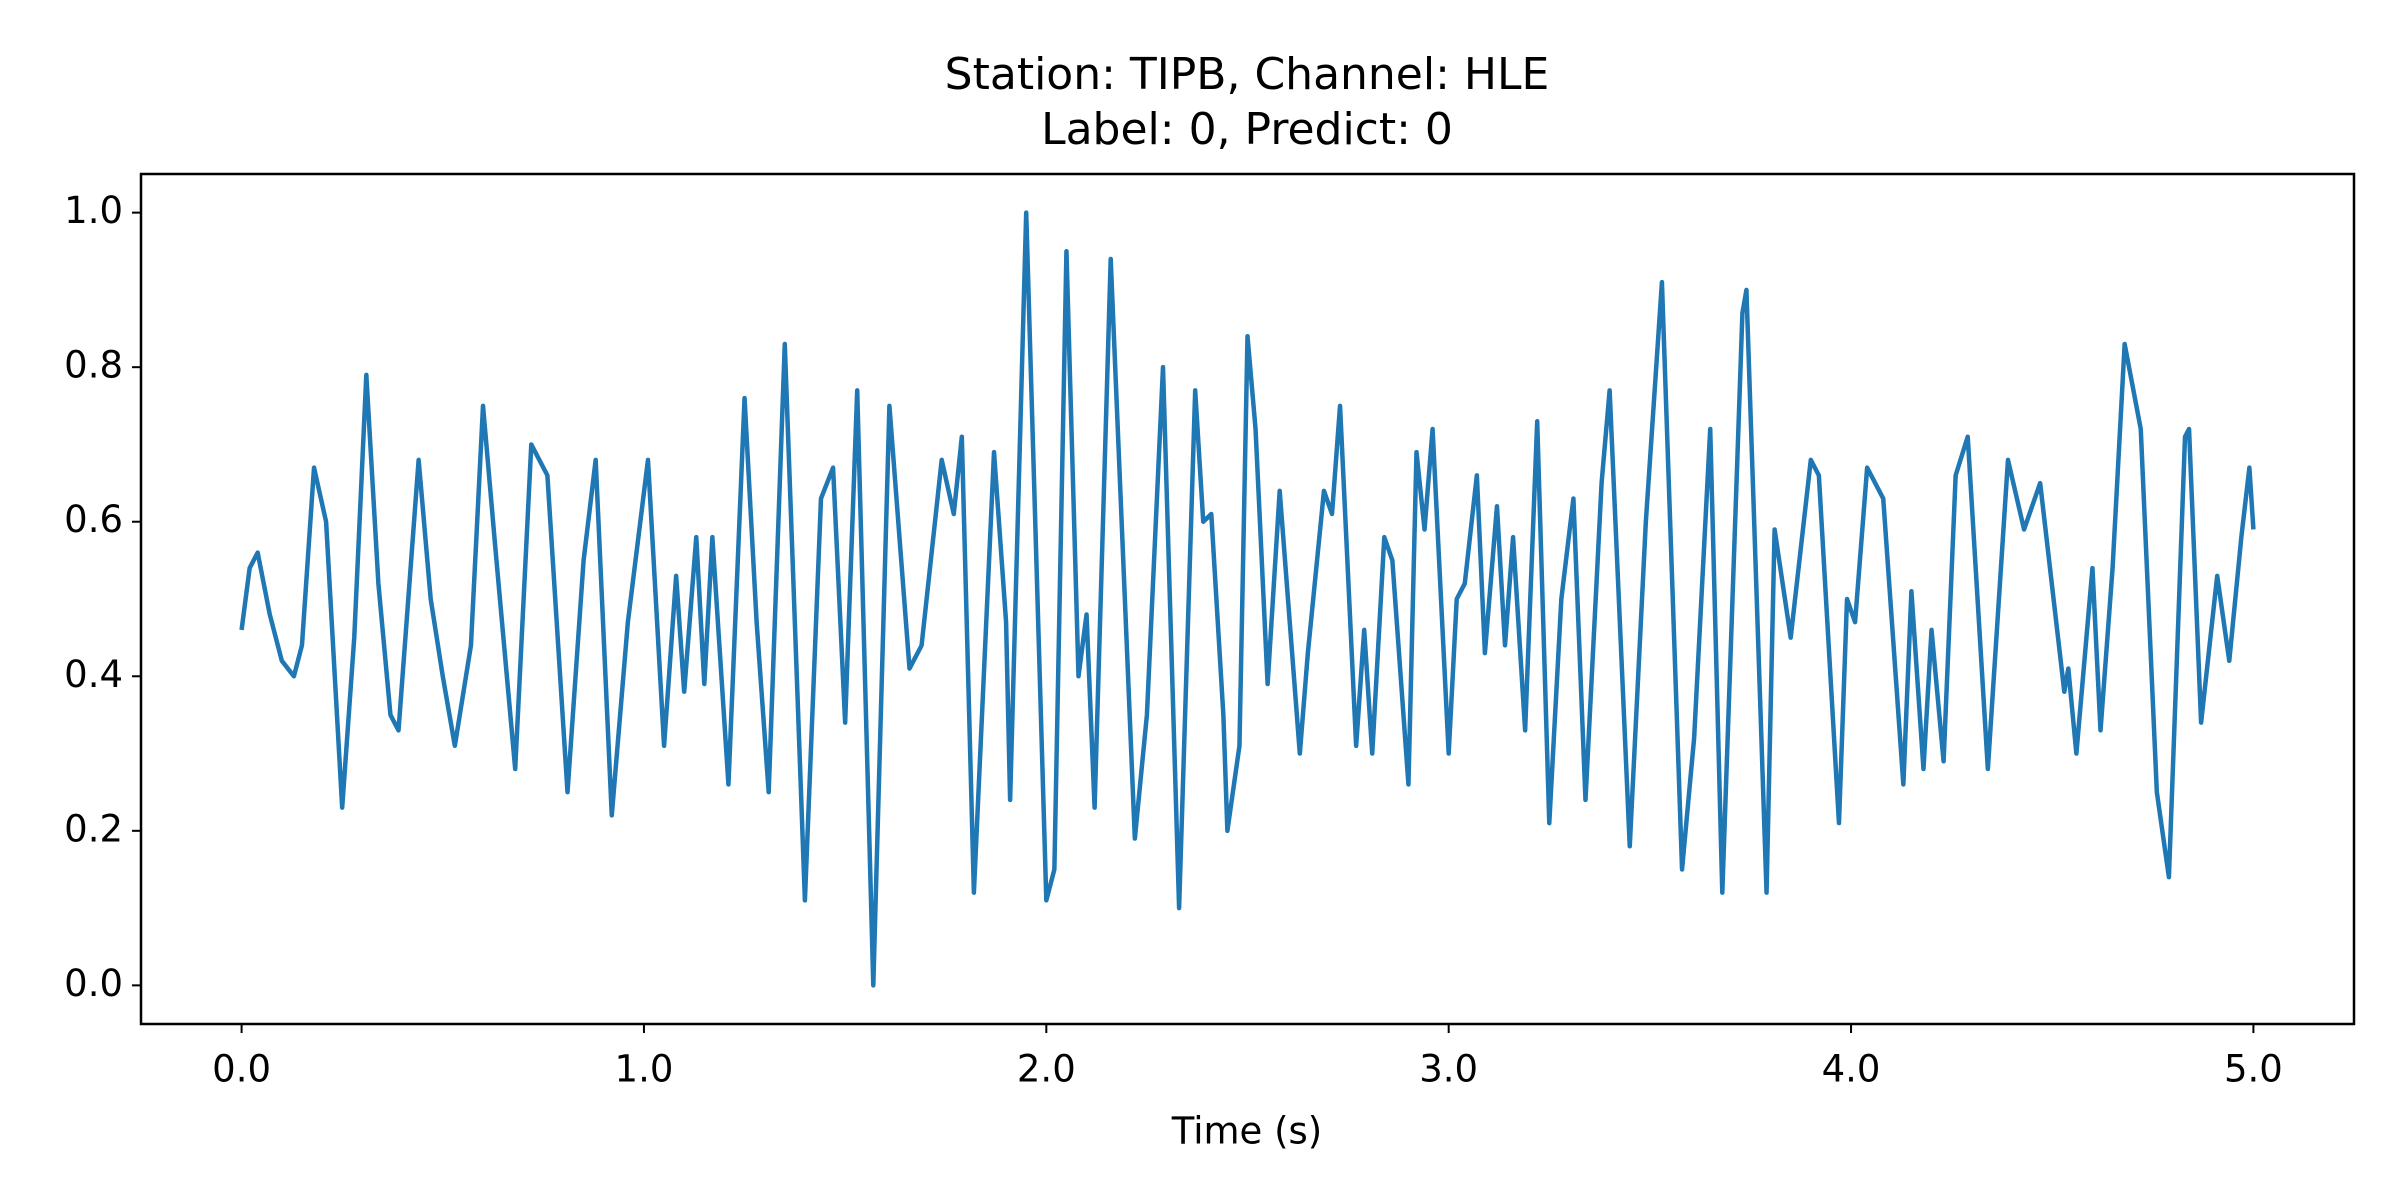 The image size is (2400, 1204). Describe the element at coordinates (1851, 1069) in the screenshot. I see `x-tick-label: 4.0` at that location.